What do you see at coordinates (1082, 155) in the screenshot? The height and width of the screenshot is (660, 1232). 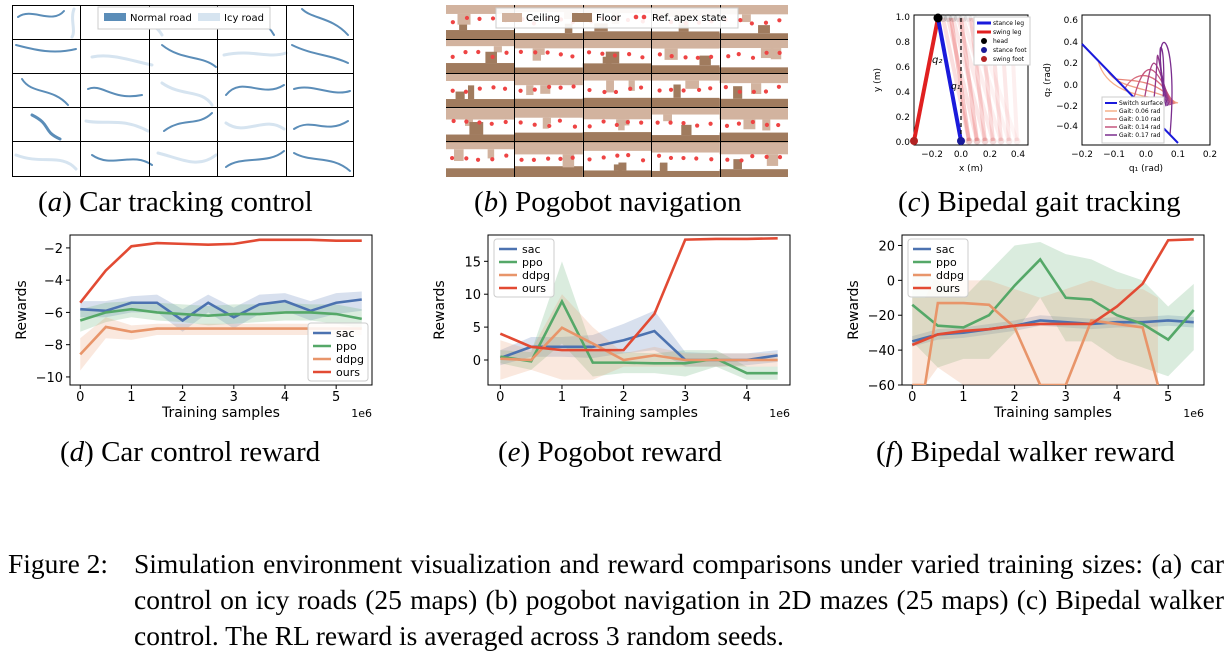 I see `right-xtick: −0.2` at bounding box center [1082, 155].